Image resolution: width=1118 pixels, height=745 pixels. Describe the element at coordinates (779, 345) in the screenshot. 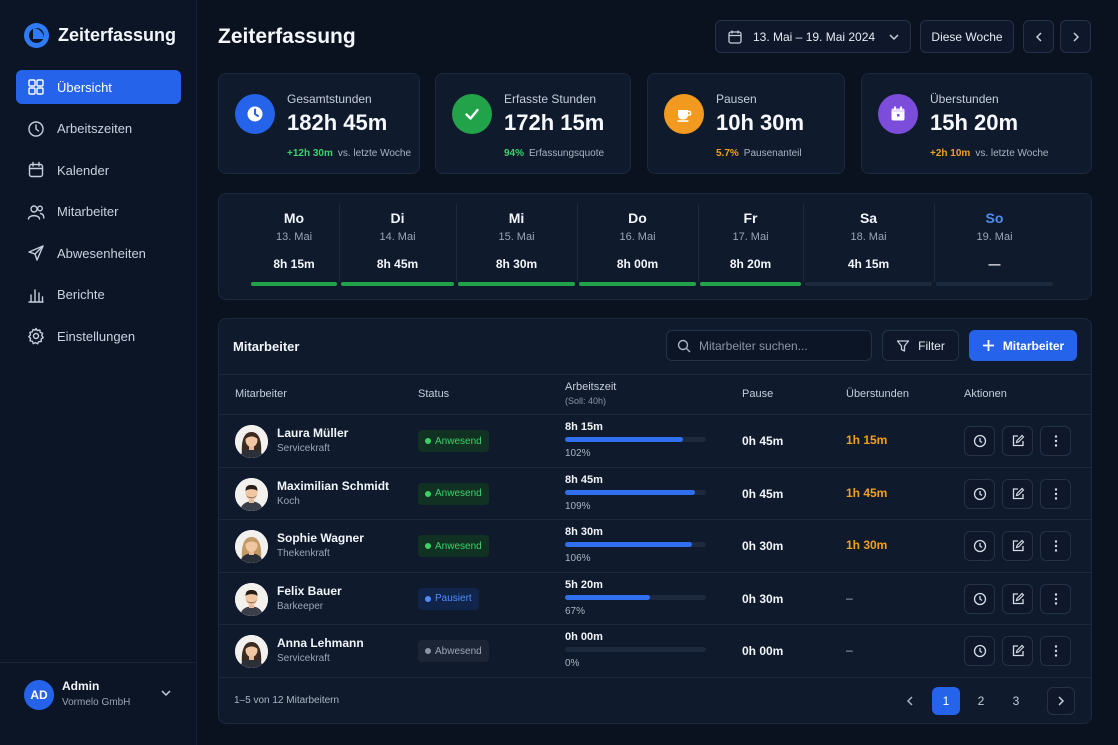

I see `search-input` at that location.